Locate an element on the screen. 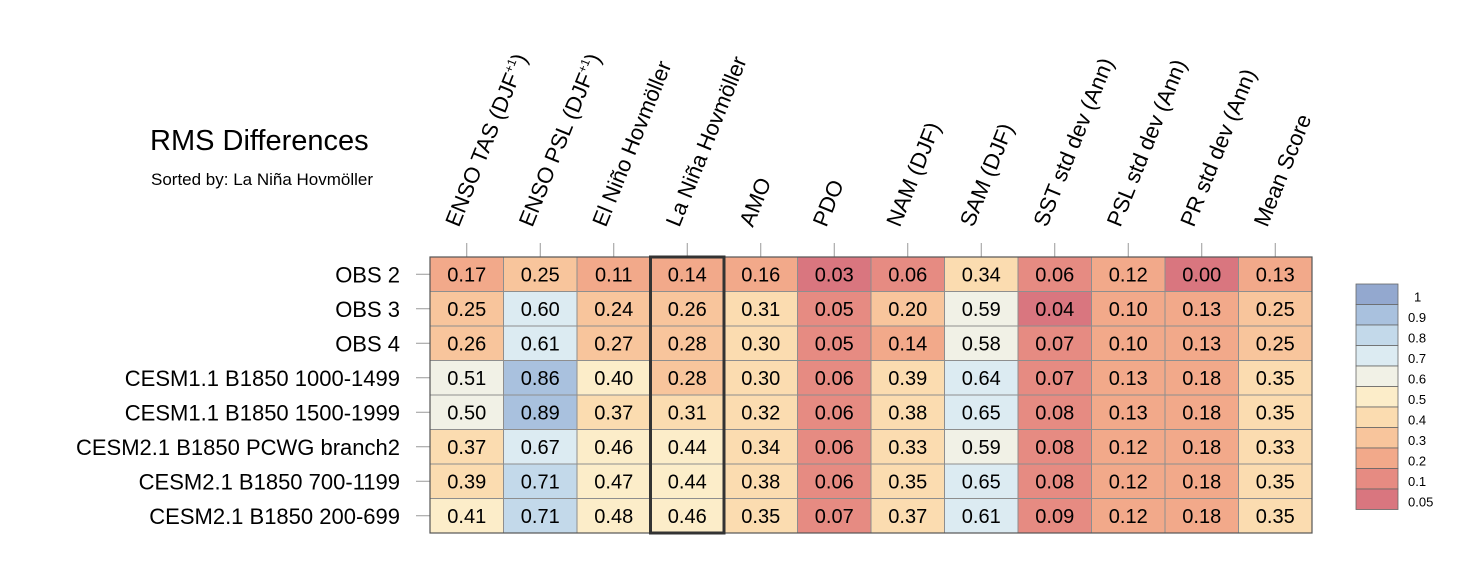  row-label: CESM1.1 B1850 1000-1499 is located at coordinates (262, 378).